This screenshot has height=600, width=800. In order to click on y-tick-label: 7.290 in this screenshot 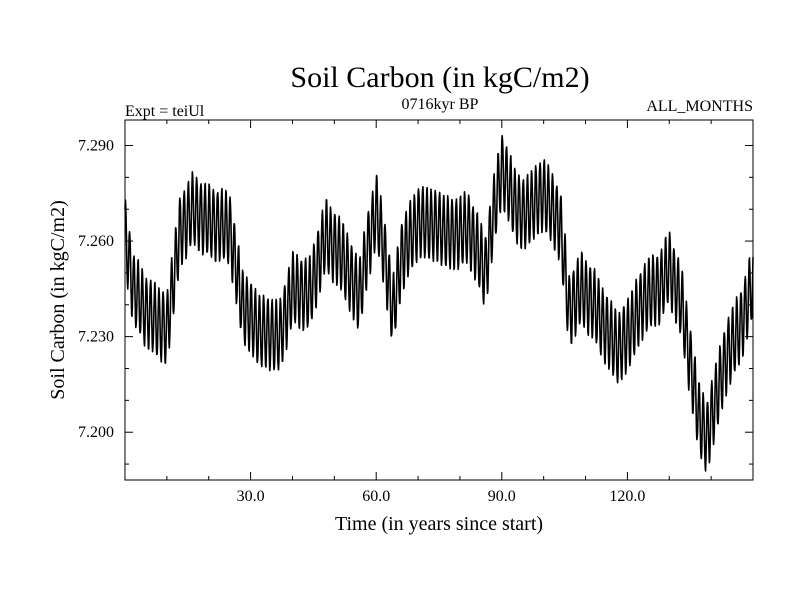, I will do `click(96, 145)`.